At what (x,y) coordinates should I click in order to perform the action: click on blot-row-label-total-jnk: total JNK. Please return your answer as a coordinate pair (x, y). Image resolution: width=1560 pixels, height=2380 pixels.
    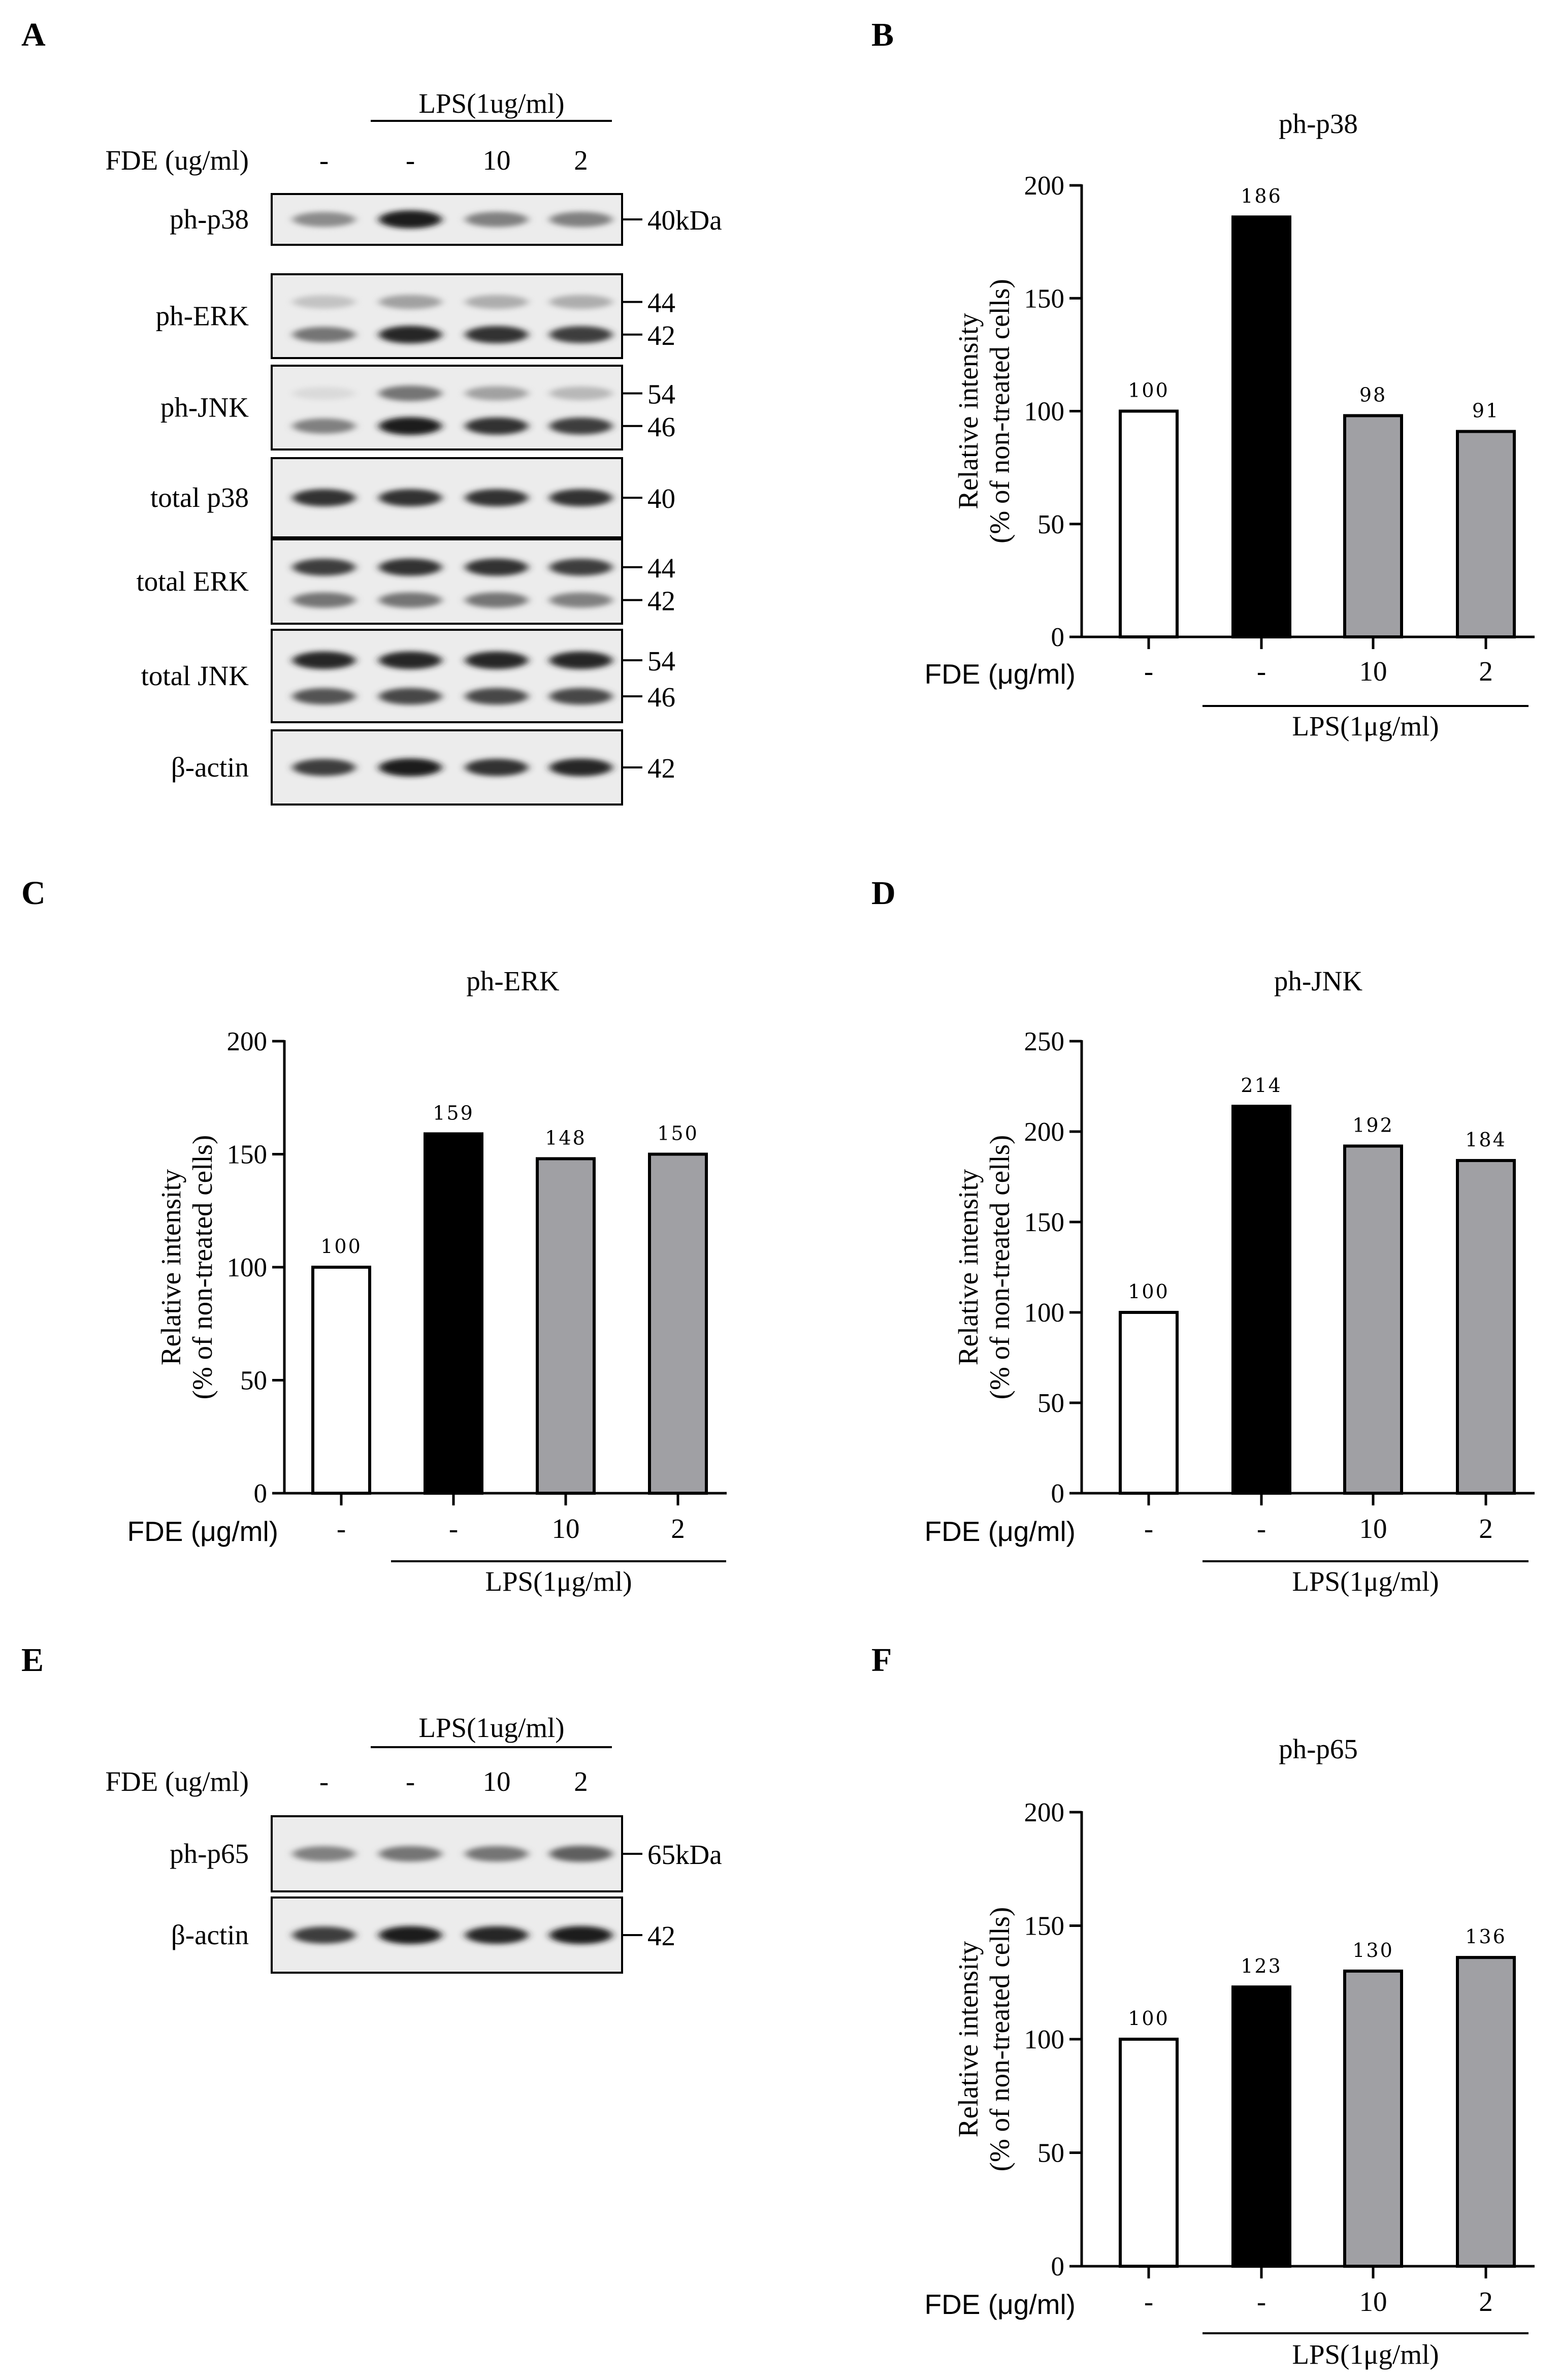
    Looking at the image, I should click on (195, 675).